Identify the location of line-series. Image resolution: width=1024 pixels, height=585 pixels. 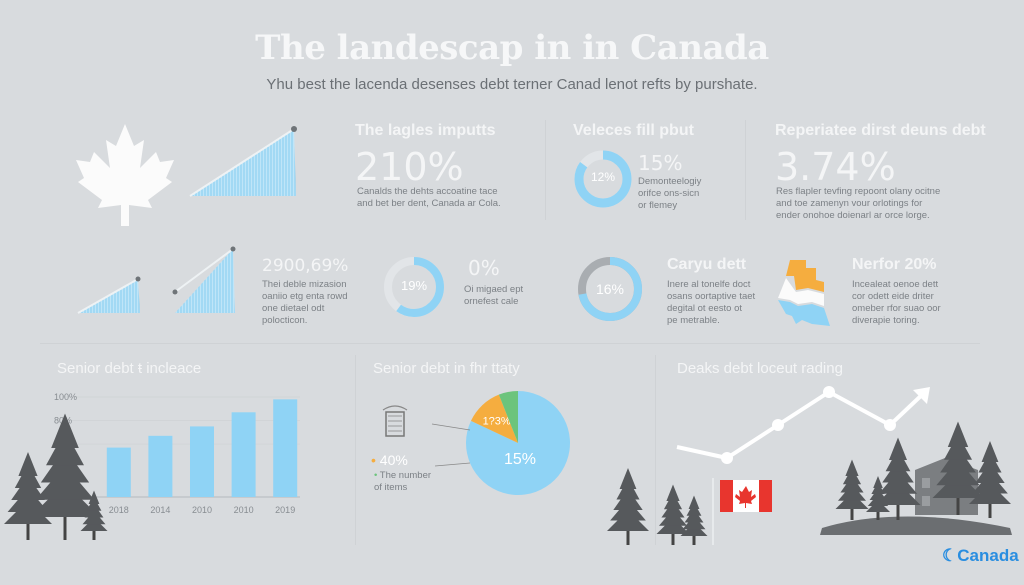
(801, 425).